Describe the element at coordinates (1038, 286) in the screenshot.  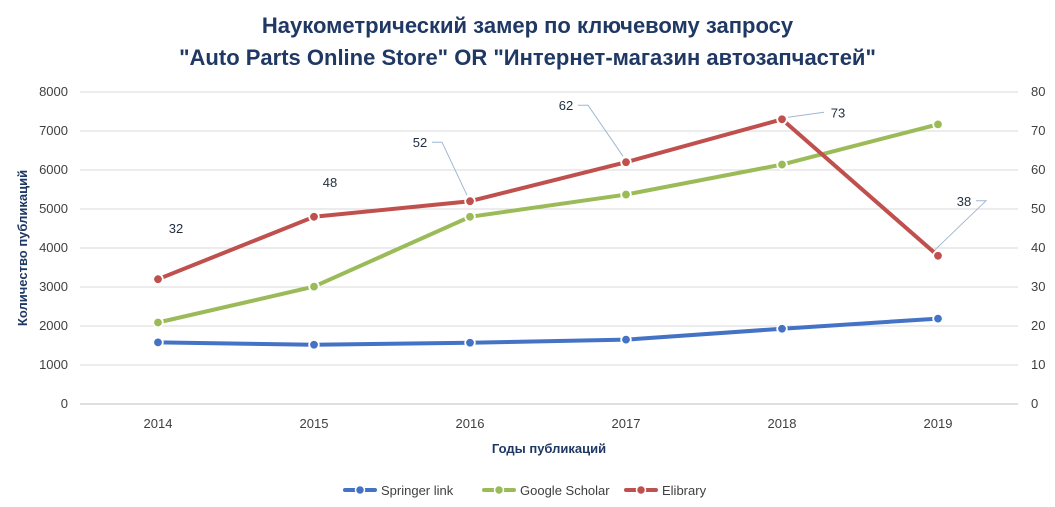
I see `y2-tick-label: 30` at that location.